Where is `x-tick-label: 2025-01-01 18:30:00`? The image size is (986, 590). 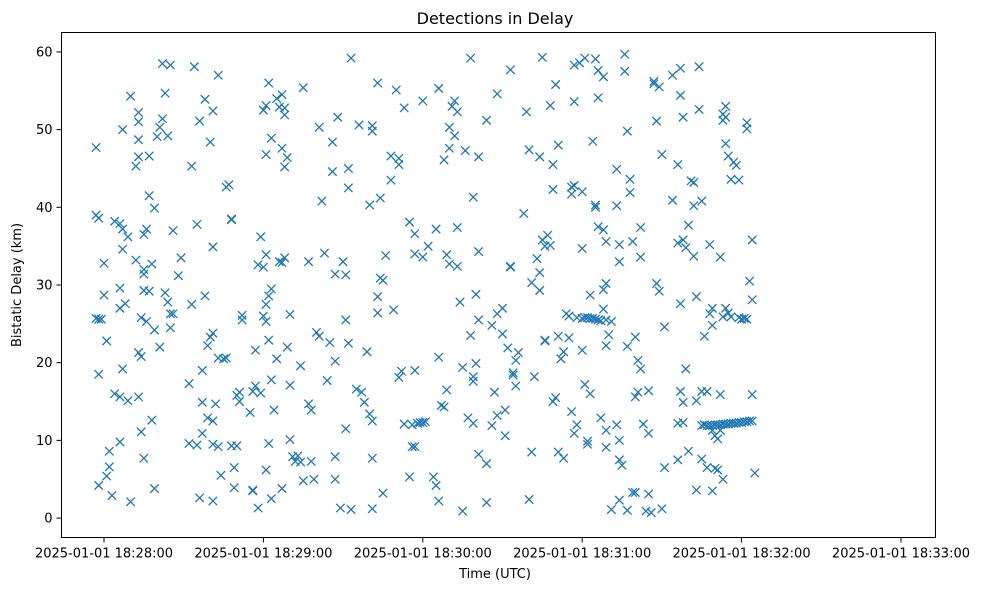
x-tick-label: 2025-01-01 18:30:00 is located at coordinates (423, 554).